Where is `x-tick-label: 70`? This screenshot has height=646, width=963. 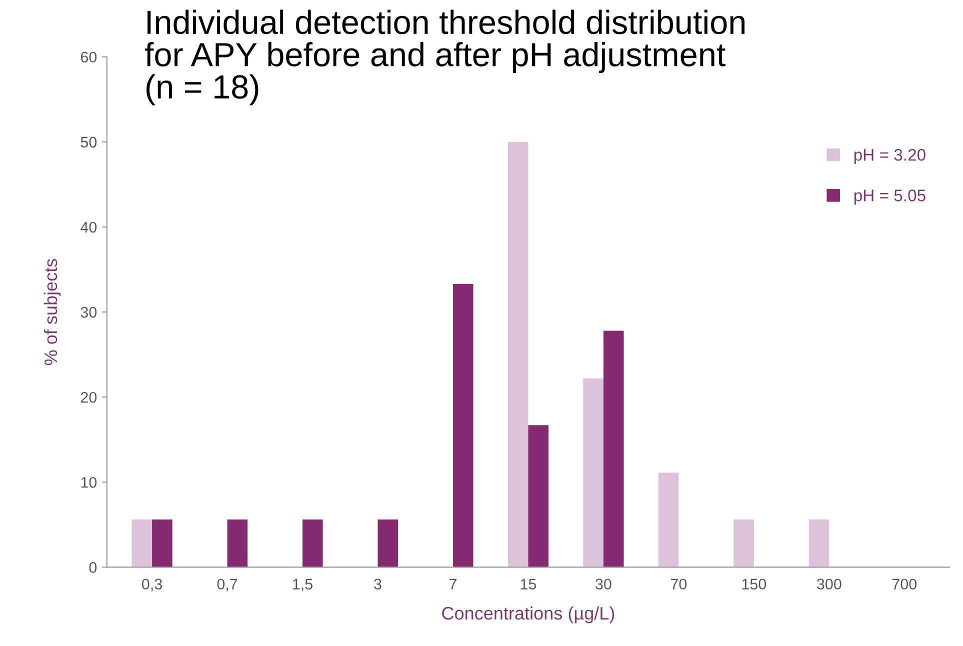
x-tick-label: 70 is located at coordinates (678, 584).